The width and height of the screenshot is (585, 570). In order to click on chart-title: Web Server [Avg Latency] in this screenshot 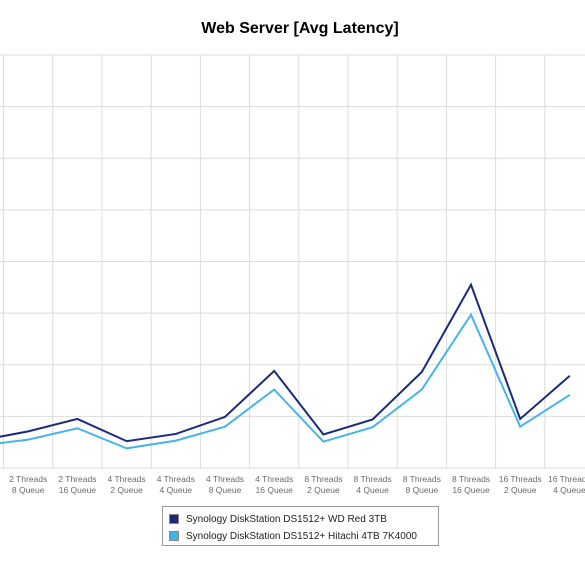, I will do `click(300, 28)`.